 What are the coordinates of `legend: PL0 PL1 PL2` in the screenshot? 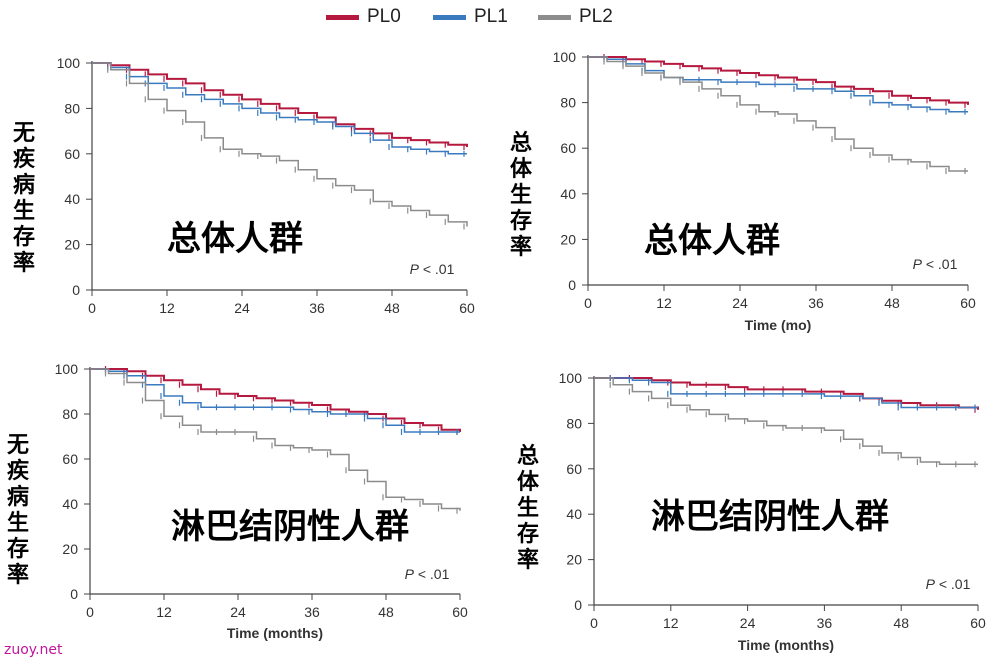 It's located at (499, 17).